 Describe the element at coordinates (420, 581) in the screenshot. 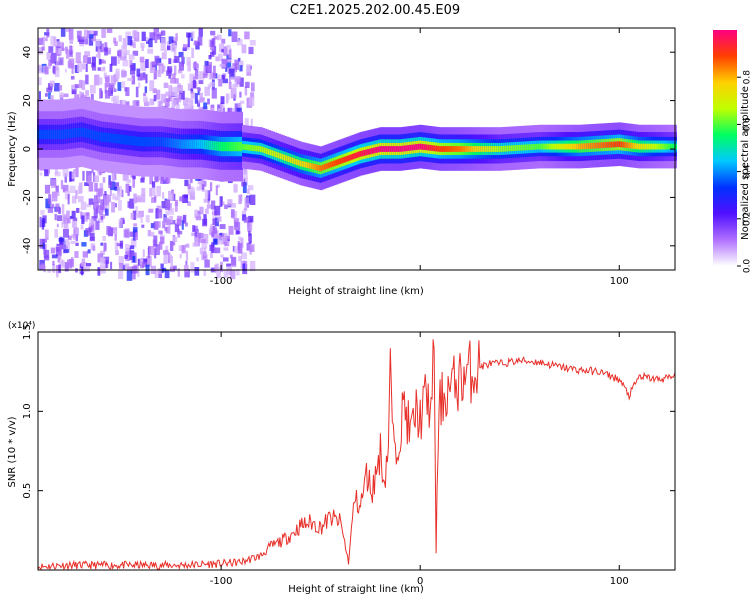

I see `snr-x-tick-label: 0` at that location.